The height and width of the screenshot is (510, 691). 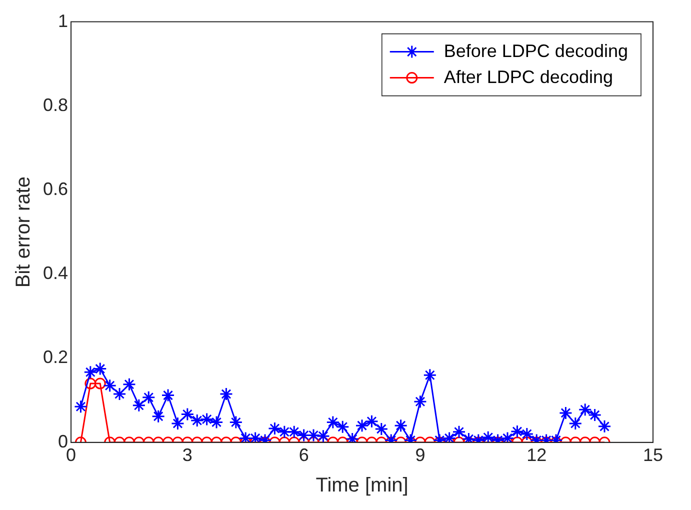 What do you see at coordinates (536, 50) in the screenshot?
I see `legend-label: Before LDPC decoding` at bounding box center [536, 50].